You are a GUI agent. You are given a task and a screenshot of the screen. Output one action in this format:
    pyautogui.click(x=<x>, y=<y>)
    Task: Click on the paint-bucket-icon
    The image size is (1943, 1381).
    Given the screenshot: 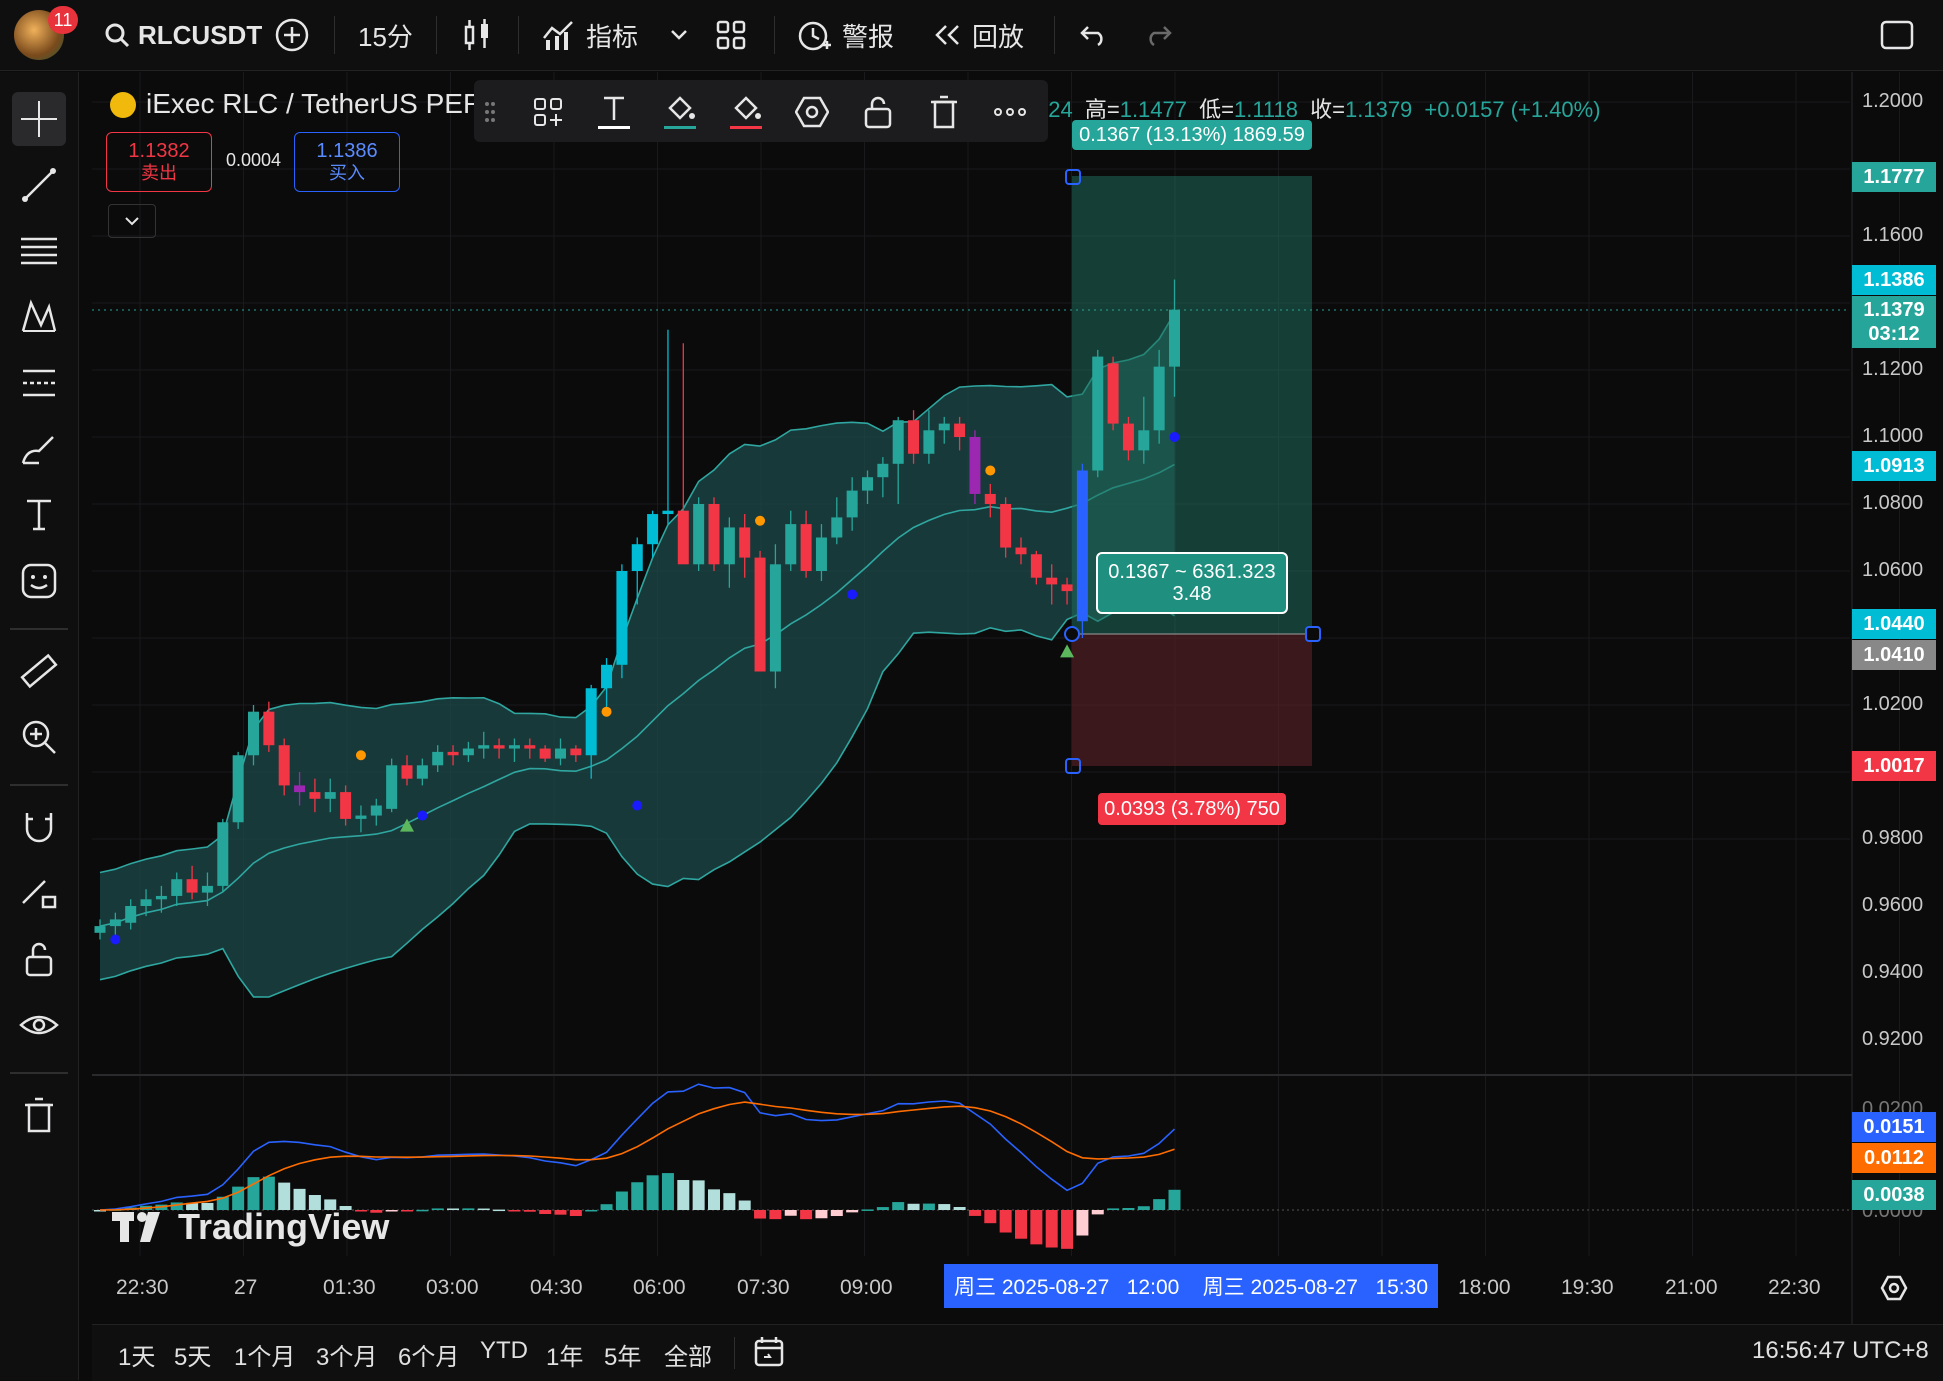 What is the action you would take?
    pyautogui.click(x=680, y=112)
    